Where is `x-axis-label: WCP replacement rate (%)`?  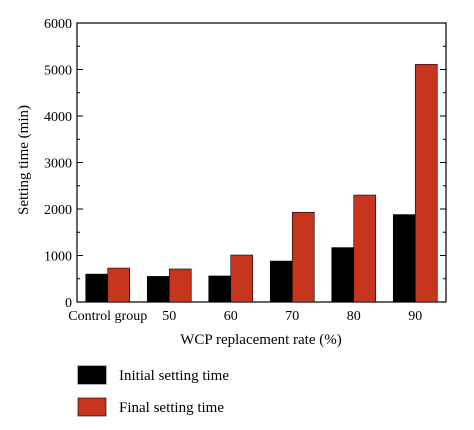 x-axis-label: WCP replacement rate (%) is located at coordinates (260, 340).